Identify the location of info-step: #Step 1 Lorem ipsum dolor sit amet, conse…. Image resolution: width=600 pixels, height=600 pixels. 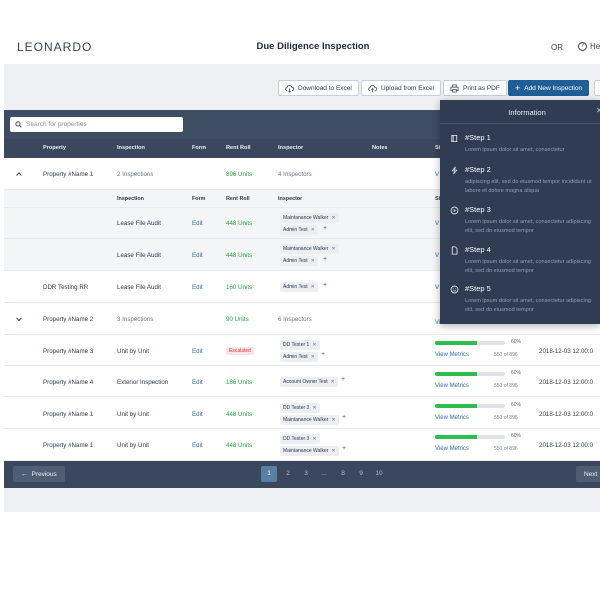
(523, 151).